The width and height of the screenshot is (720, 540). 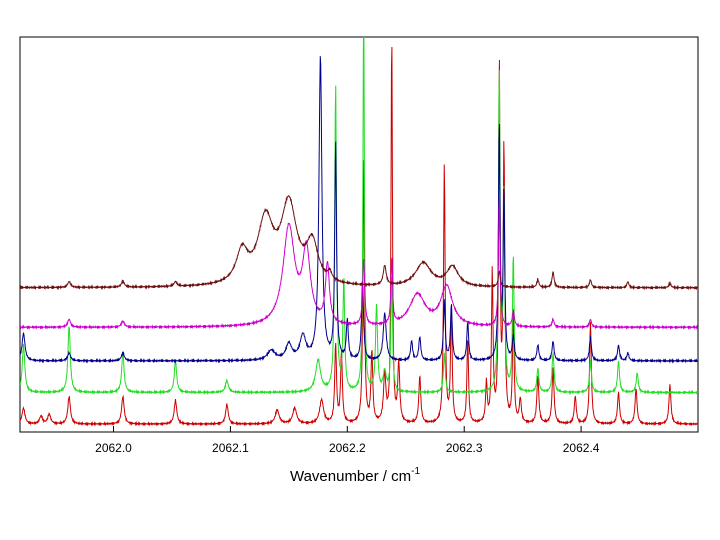 I want to click on x-axis-title: Wavenumber / cm-1, so click(x=355, y=475).